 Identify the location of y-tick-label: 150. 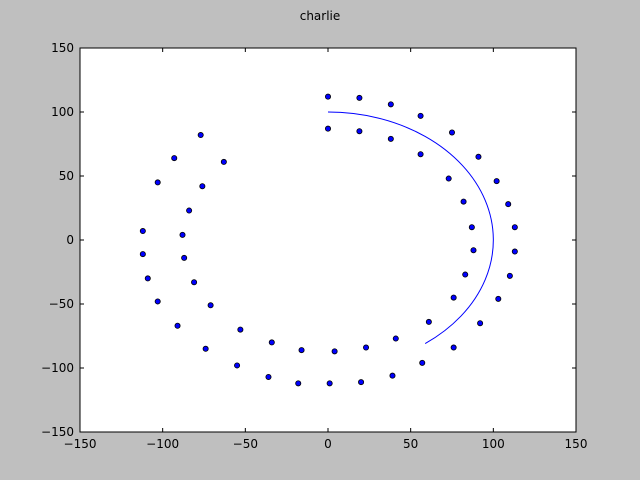
(62, 48).